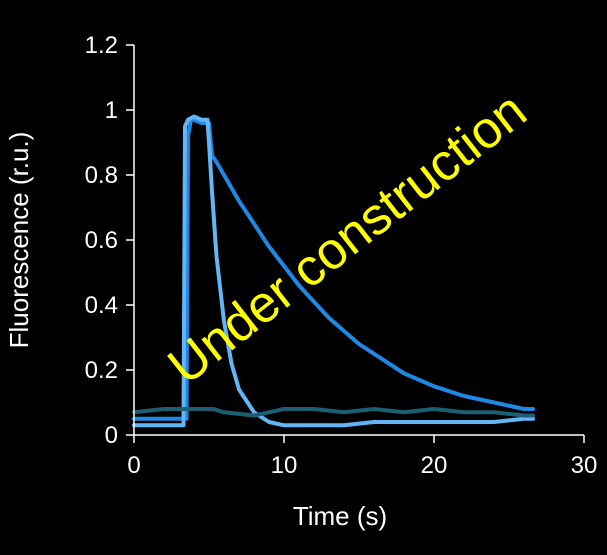 The width and height of the screenshot is (607, 555). What do you see at coordinates (111, 435) in the screenshot?
I see `y-tick-label: 0` at bounding box center [111, 435].